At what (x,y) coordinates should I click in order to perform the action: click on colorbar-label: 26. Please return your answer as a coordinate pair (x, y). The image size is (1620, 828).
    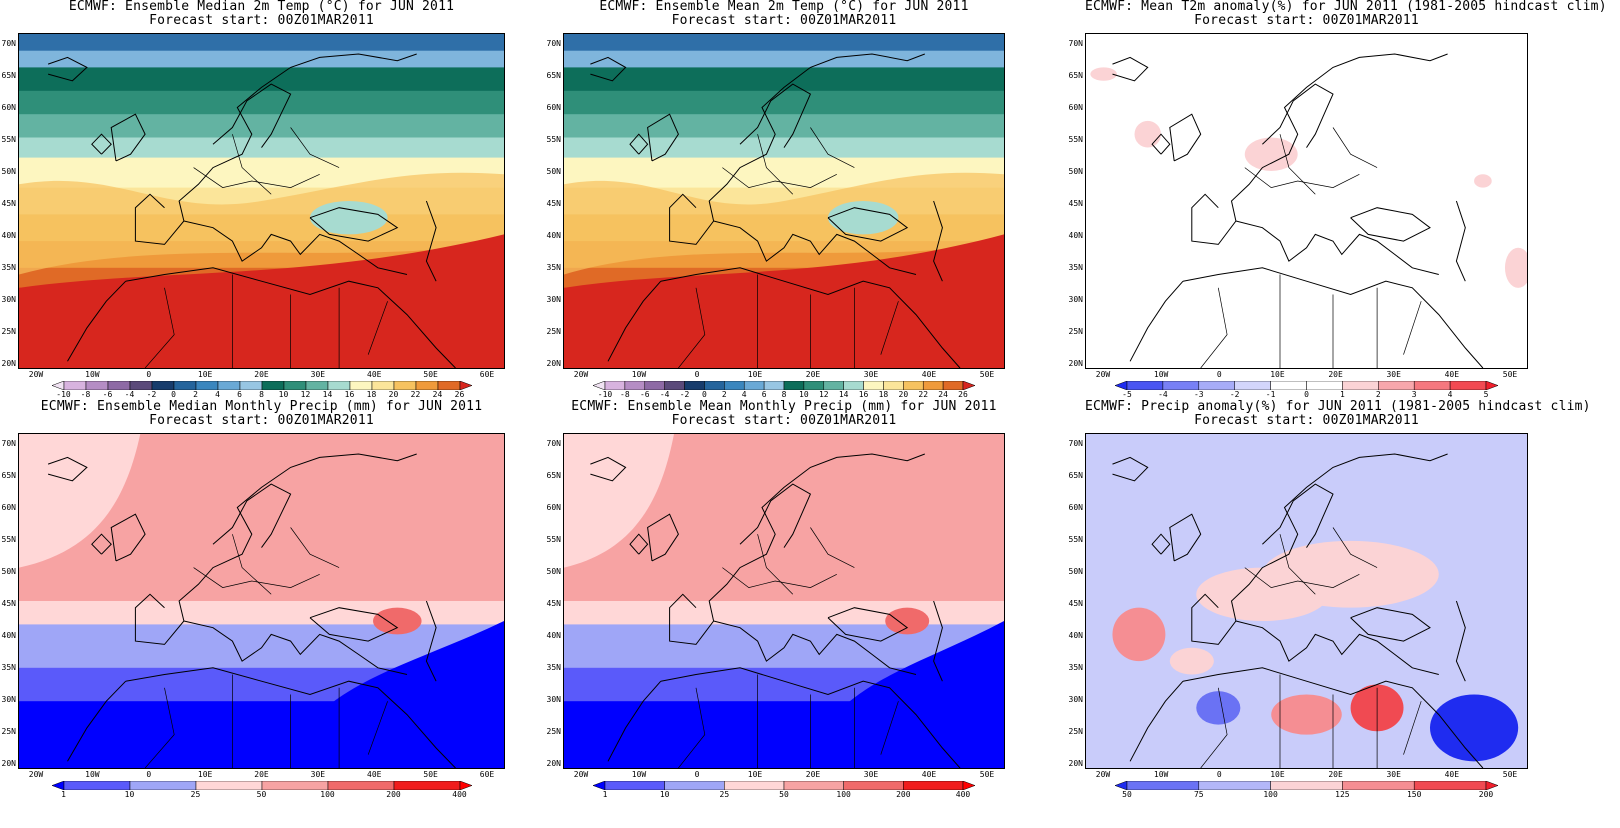
    Looking at the image, I should click on (459, 394).